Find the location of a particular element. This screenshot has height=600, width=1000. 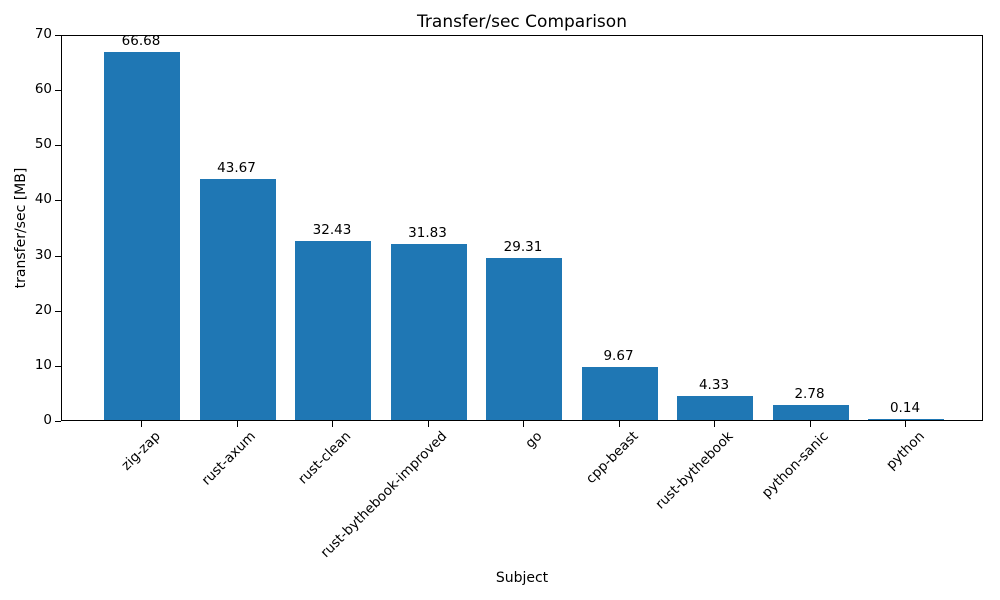

x-tick-label: zig-zap is located at coordinates (141, 451).